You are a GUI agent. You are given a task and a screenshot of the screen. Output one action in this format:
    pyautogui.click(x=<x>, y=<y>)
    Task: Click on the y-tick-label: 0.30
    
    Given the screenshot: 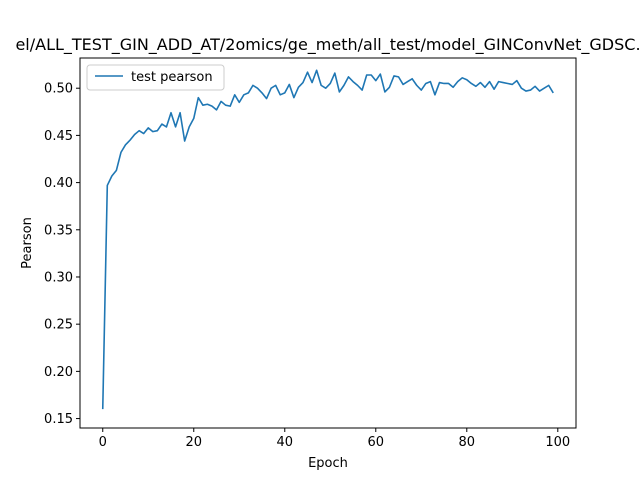 What is the action you would take?
    pyautogui.click(x=58, y=277)
    